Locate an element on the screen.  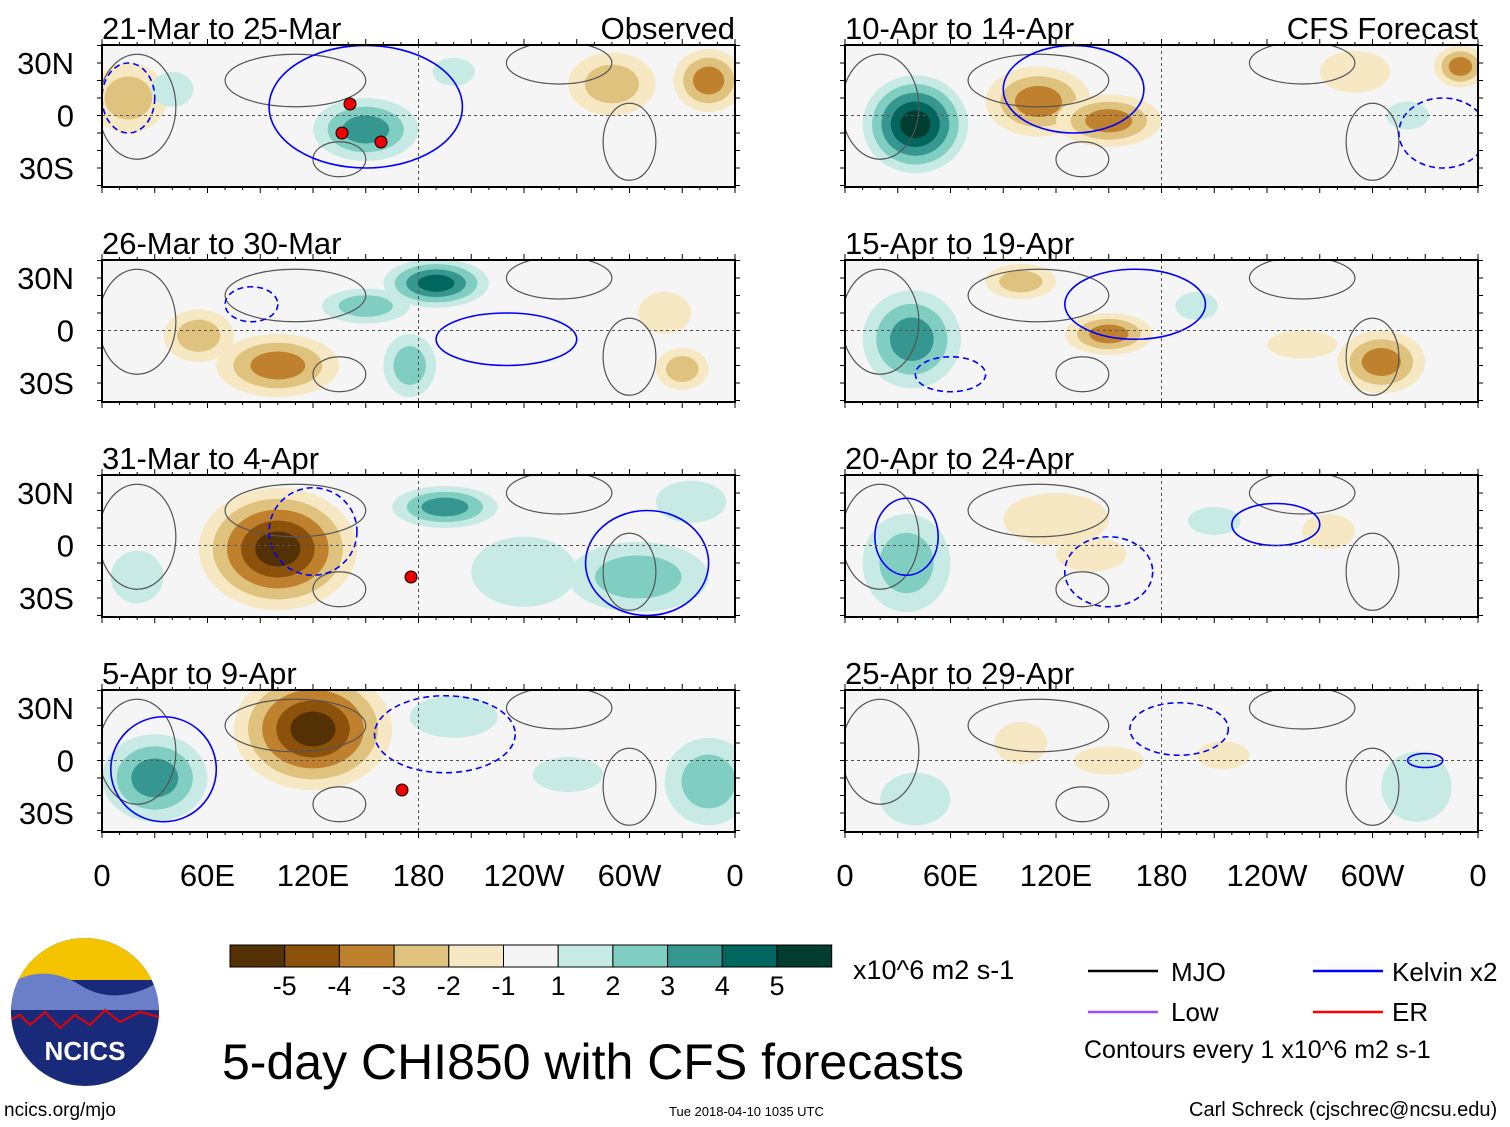
x-tick-label: 0 is located at coordinates (734, 875).